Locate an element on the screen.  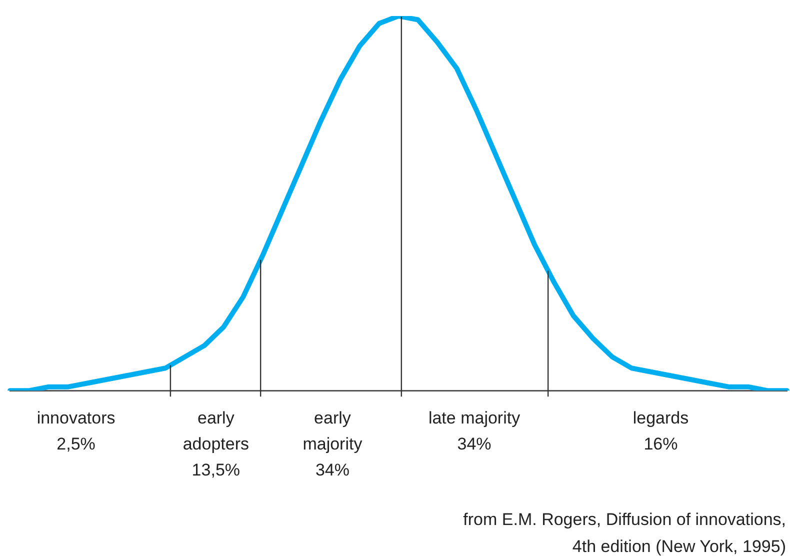
text: early majority 34% is located at coordinates (332, 444).